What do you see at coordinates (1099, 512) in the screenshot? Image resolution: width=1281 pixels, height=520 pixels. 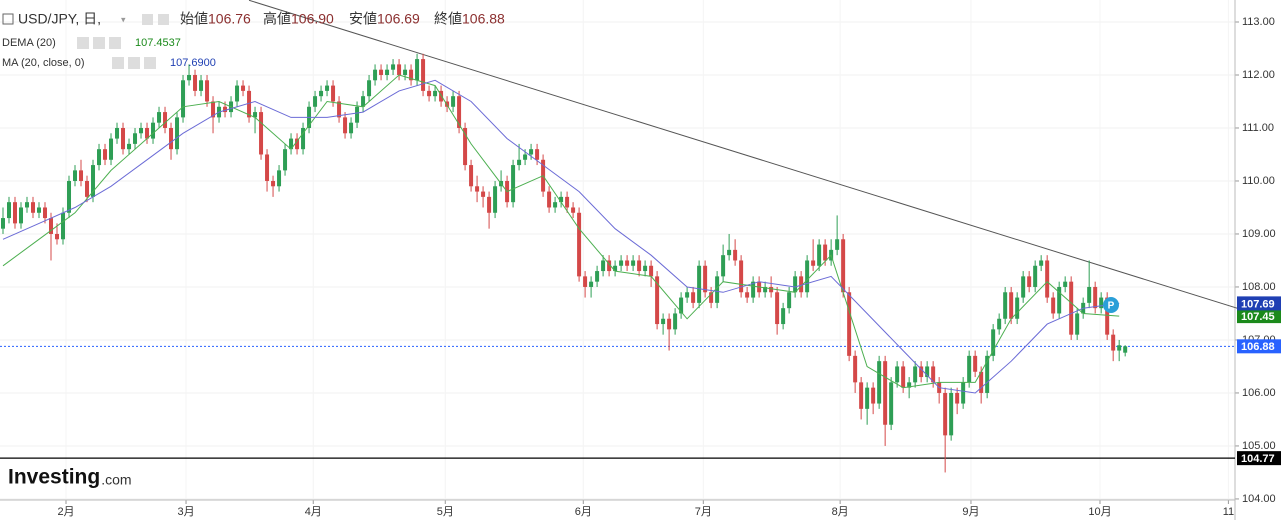 I see `x-tick-label: 10月` at bounding box center [1099, 512].